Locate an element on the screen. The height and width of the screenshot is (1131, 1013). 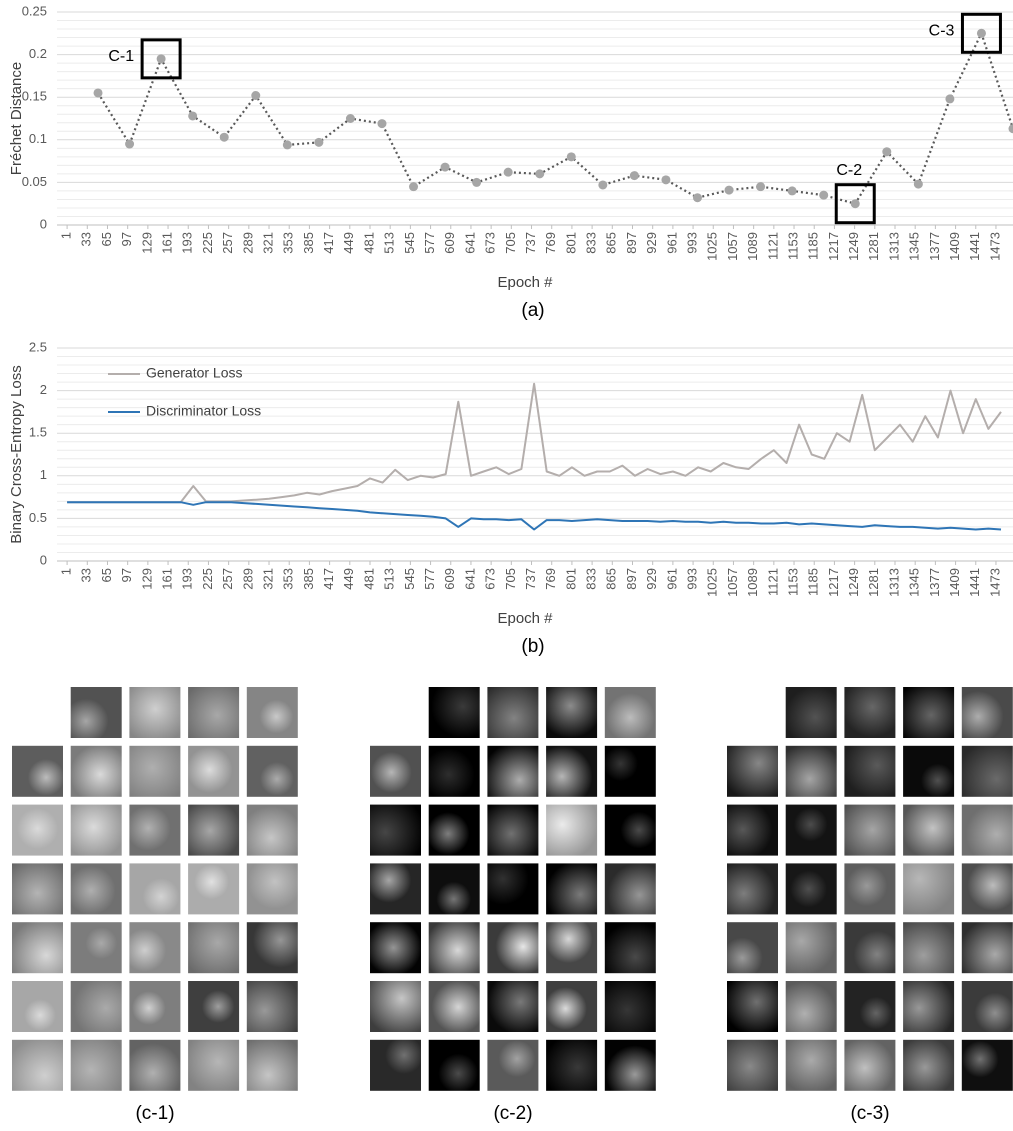
x-tick-label: 929 is located at coordinates (651, 243).